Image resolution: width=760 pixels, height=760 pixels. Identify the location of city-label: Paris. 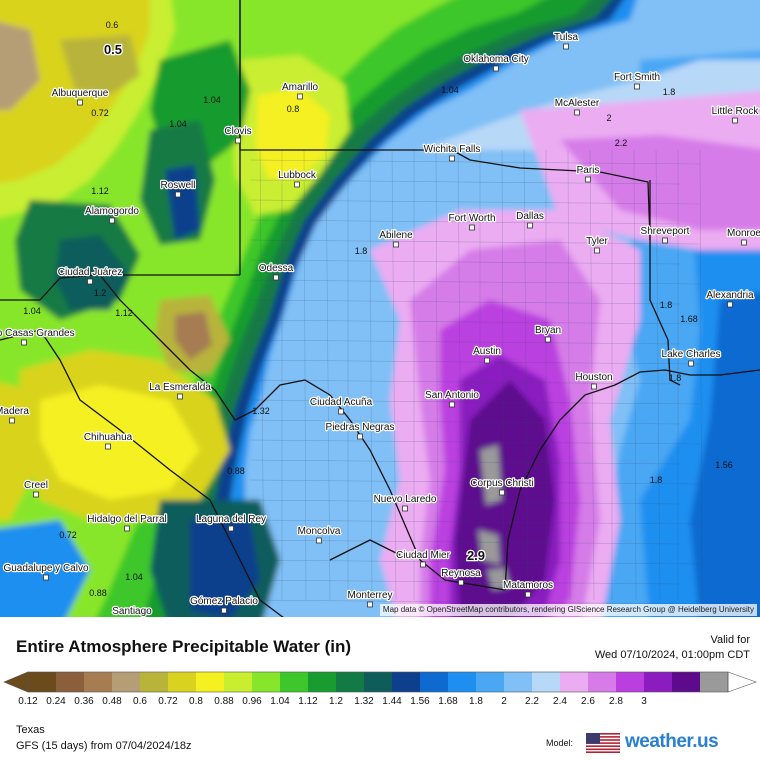
(588, 170).